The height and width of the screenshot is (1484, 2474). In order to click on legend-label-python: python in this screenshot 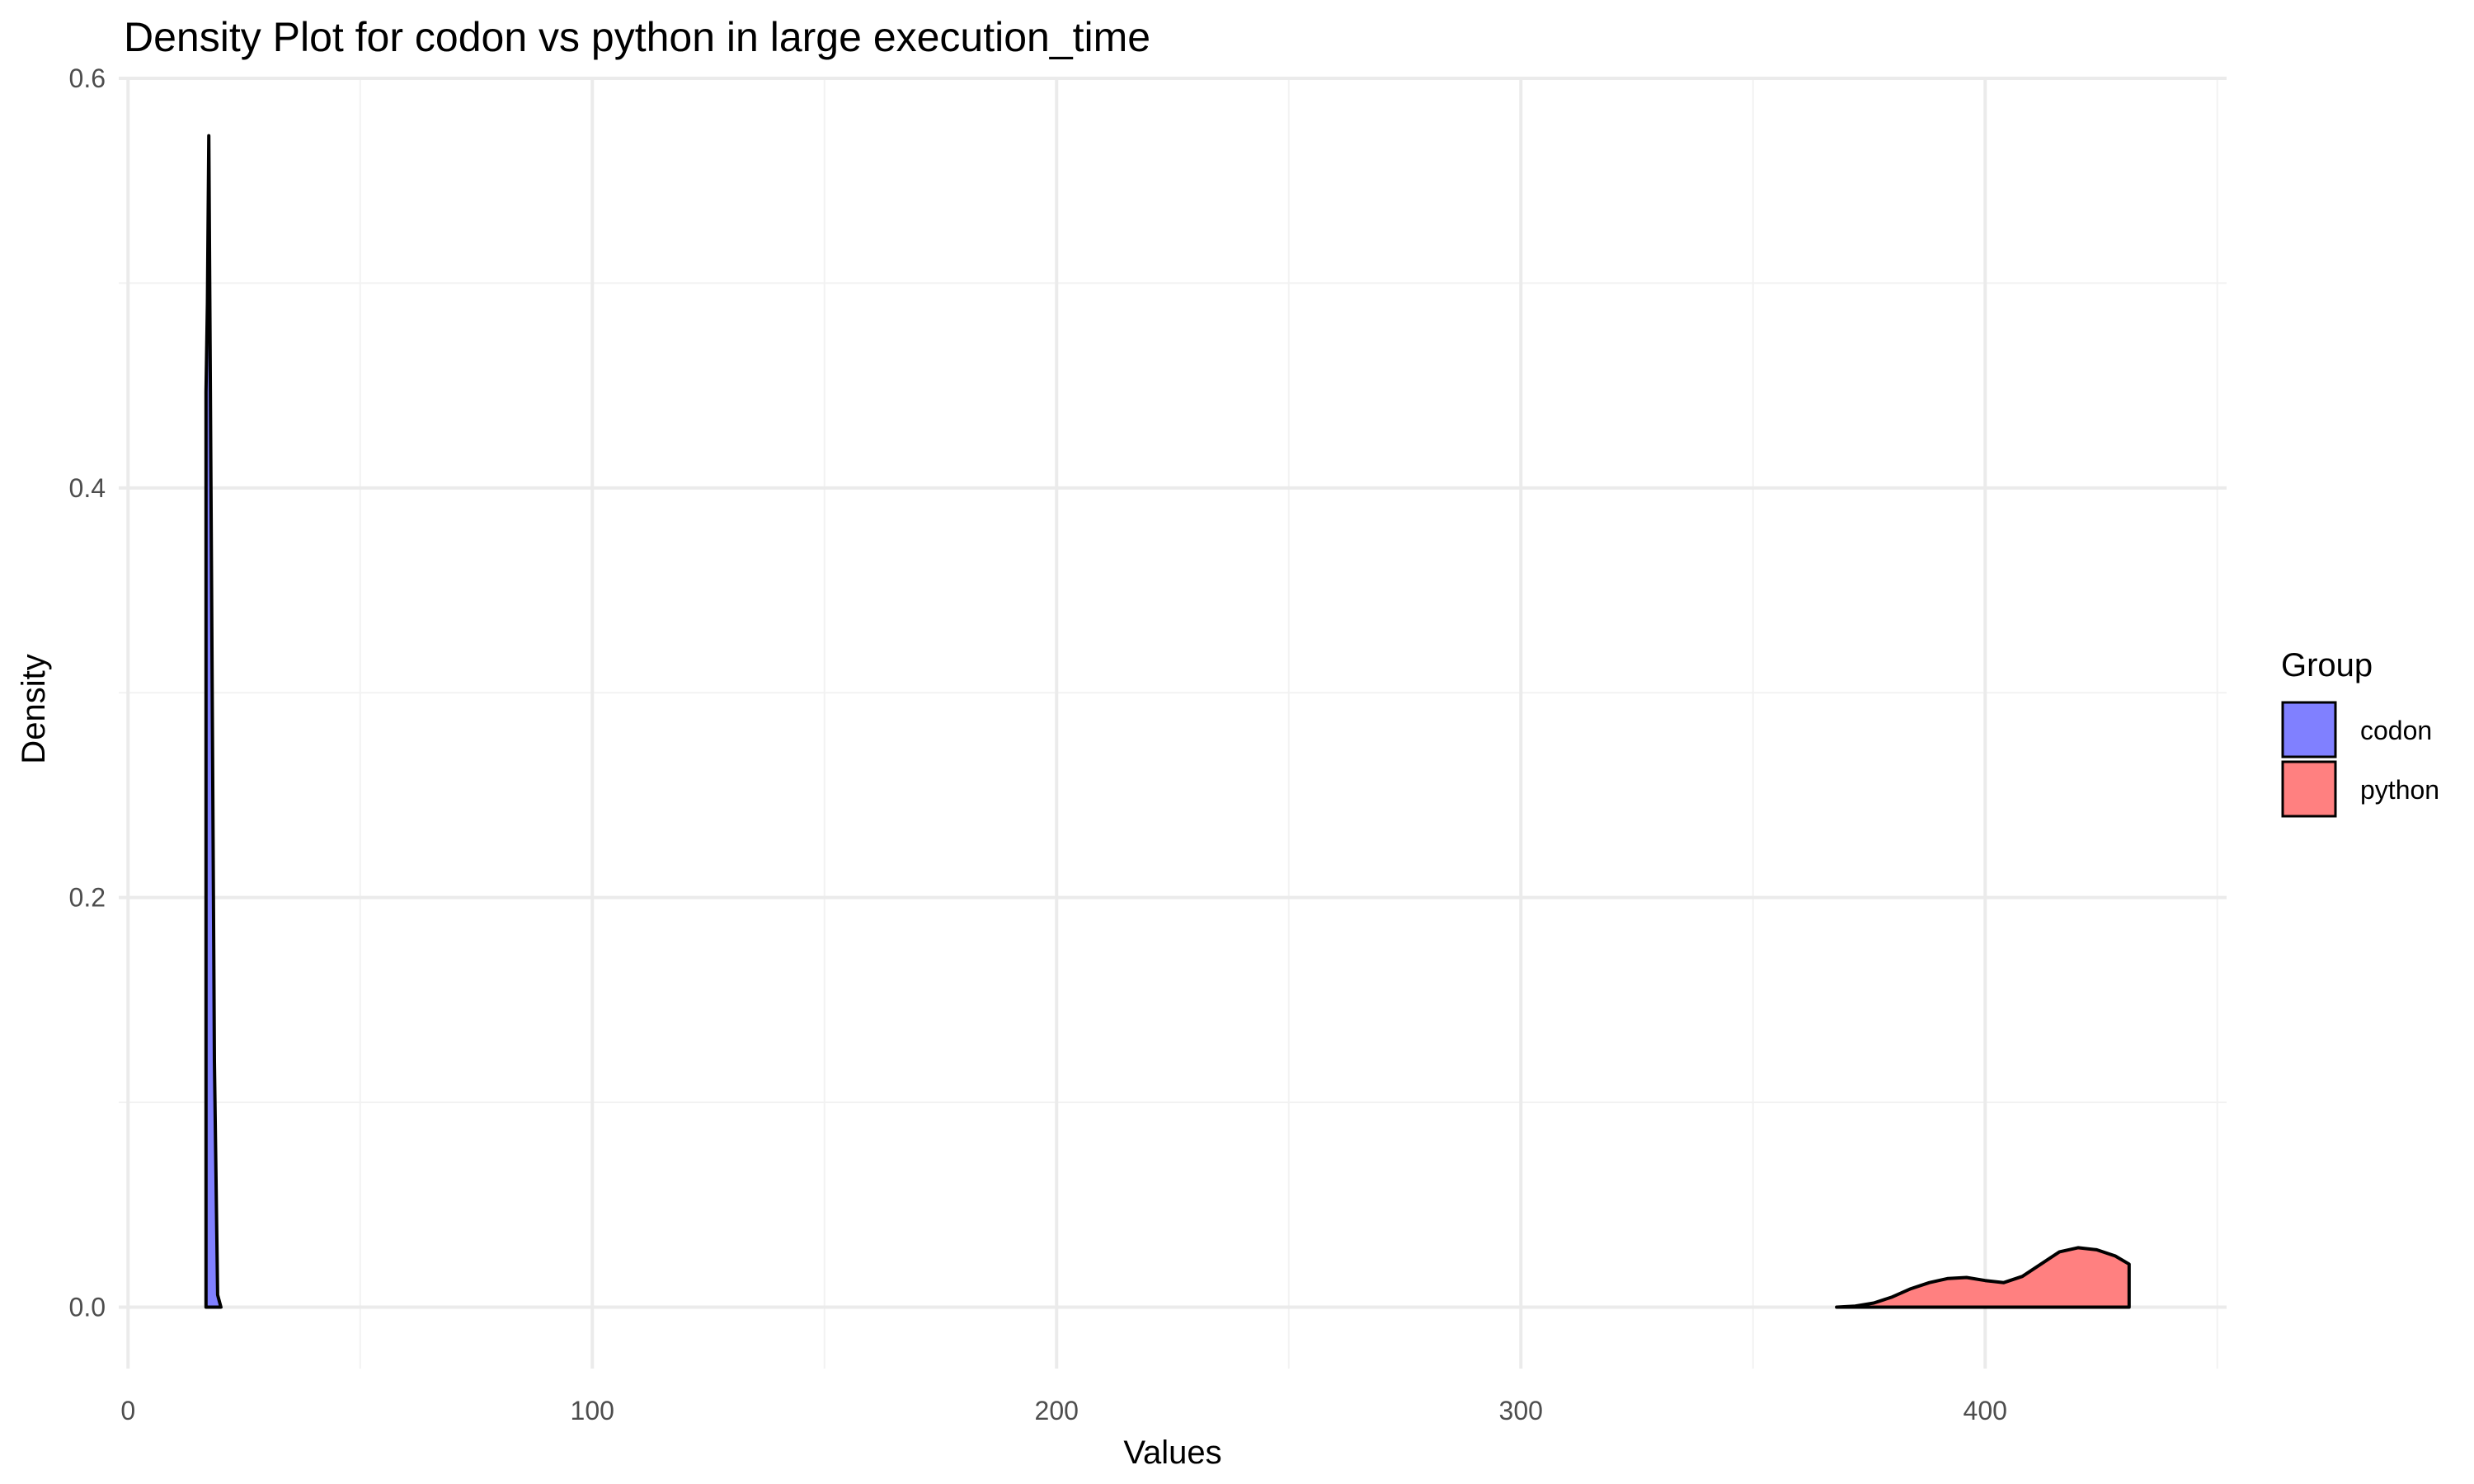, I will do `click(2399, 790)`.